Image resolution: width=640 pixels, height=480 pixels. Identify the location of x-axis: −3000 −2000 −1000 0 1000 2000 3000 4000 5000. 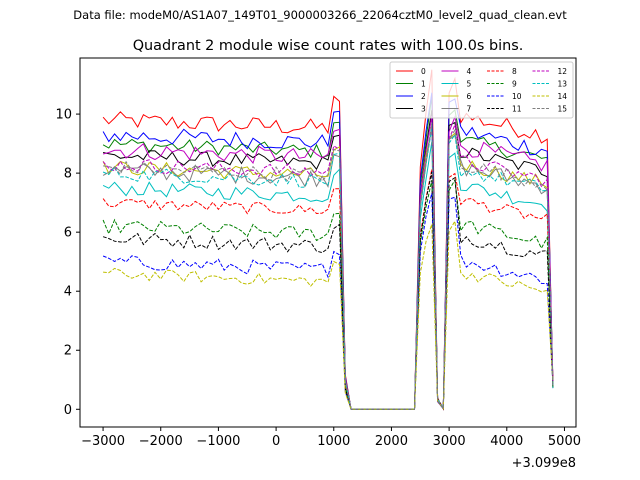
(331, 438).